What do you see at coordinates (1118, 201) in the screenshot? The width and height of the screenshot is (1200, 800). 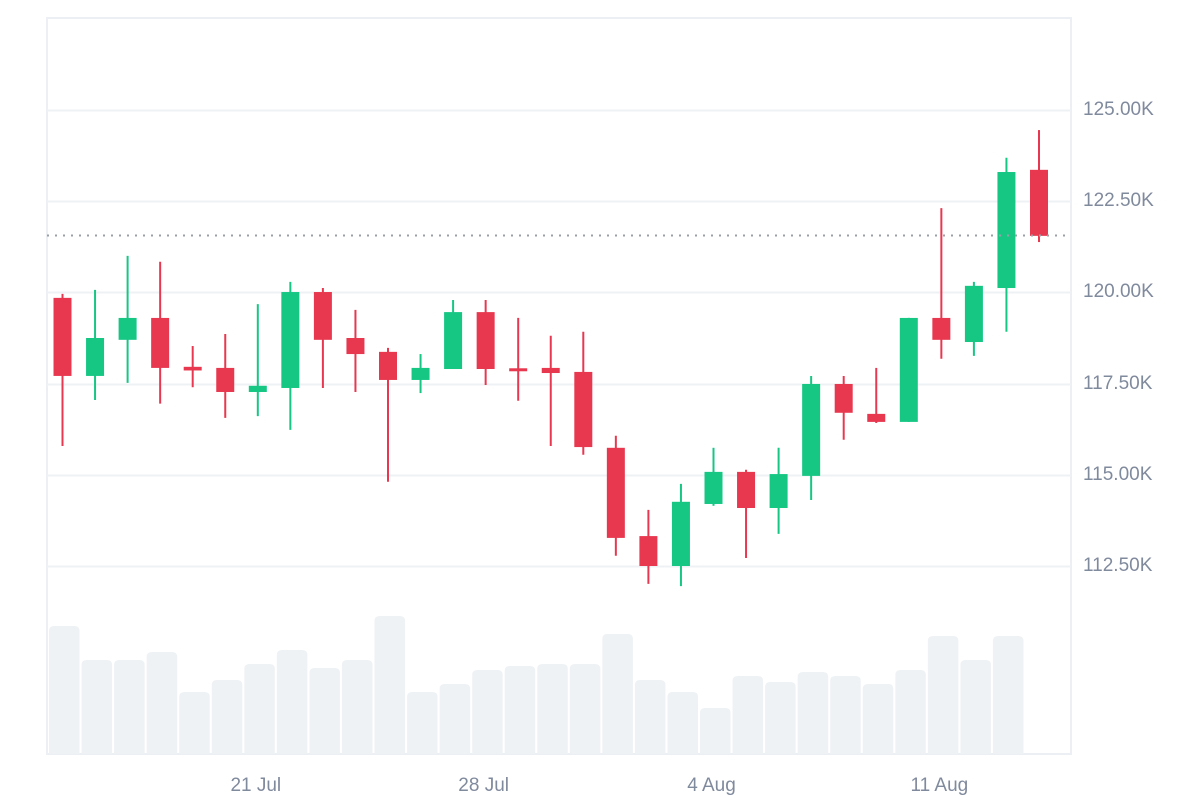 I see `y-tick-label: 122.50K` at bounding box center [1118, 201].